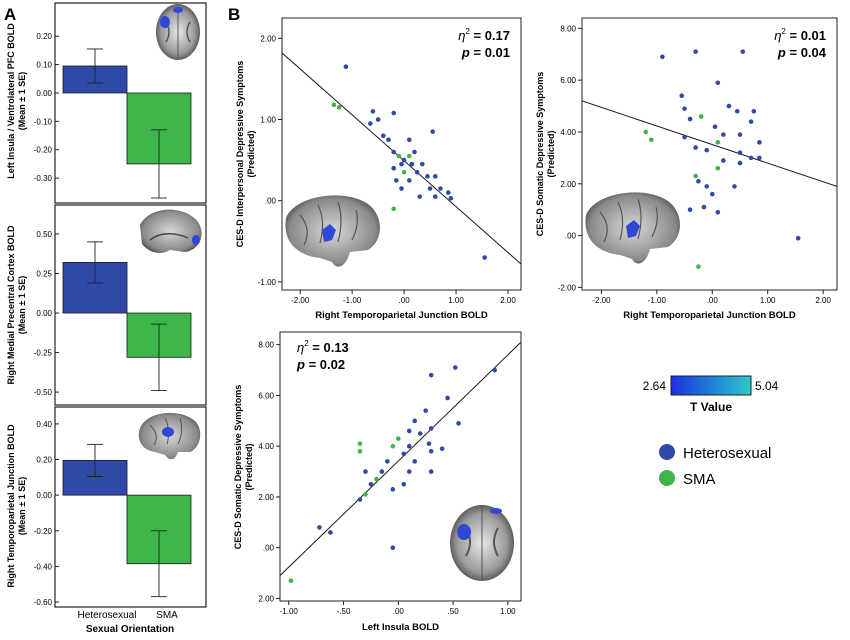 Image resolution: width=850 pixels, height=640 pixels. I want to click on p-value-annotation: p = 0.01, so click(485, 52).